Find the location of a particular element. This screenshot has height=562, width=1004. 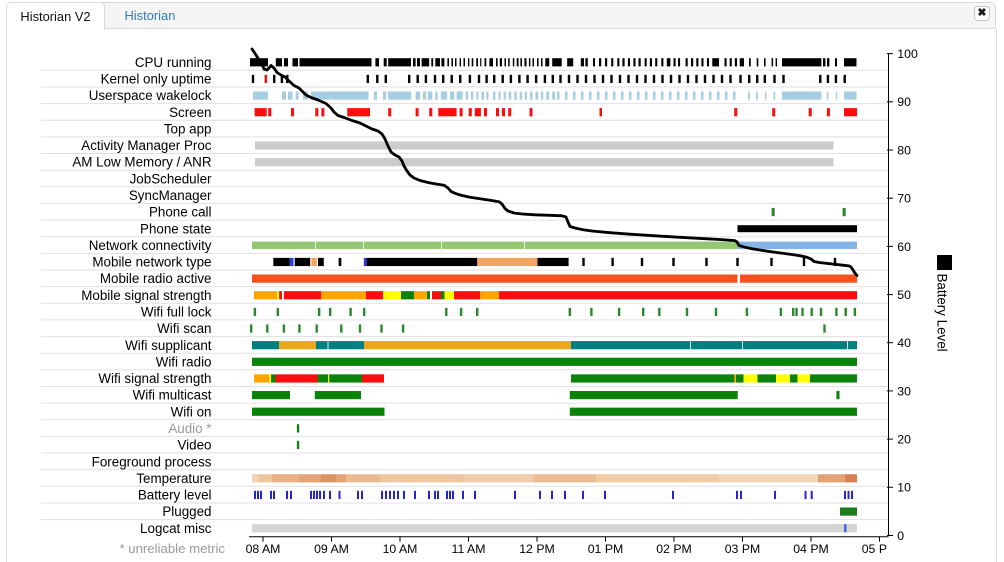

svg-text: Battery level is located at coordinates (175, 495).